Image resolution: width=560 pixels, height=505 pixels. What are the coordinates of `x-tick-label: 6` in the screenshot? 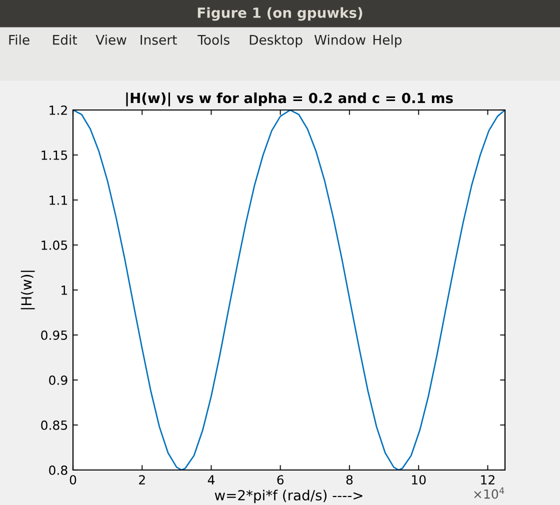 It's located at (280, 480).